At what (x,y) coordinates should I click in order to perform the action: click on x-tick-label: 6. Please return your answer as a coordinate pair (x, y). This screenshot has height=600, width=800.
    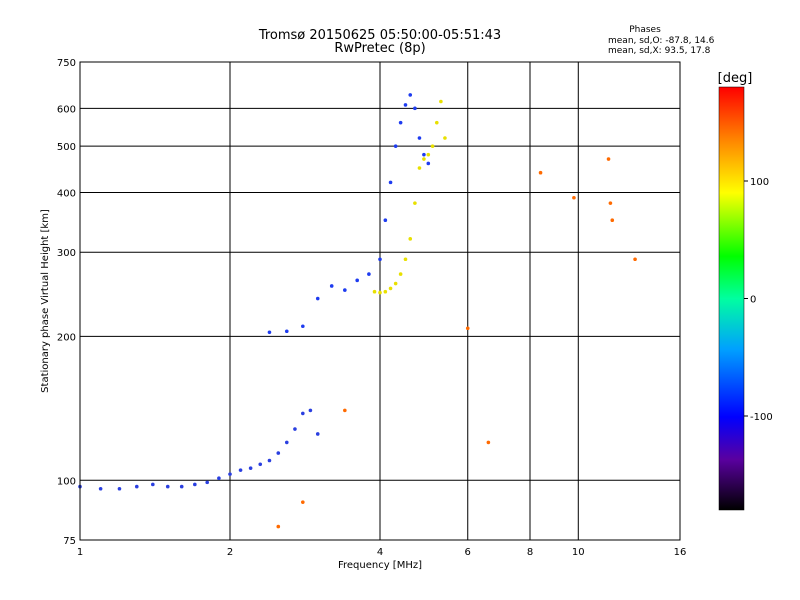
    Looking at the image, I should click on (468, 552).